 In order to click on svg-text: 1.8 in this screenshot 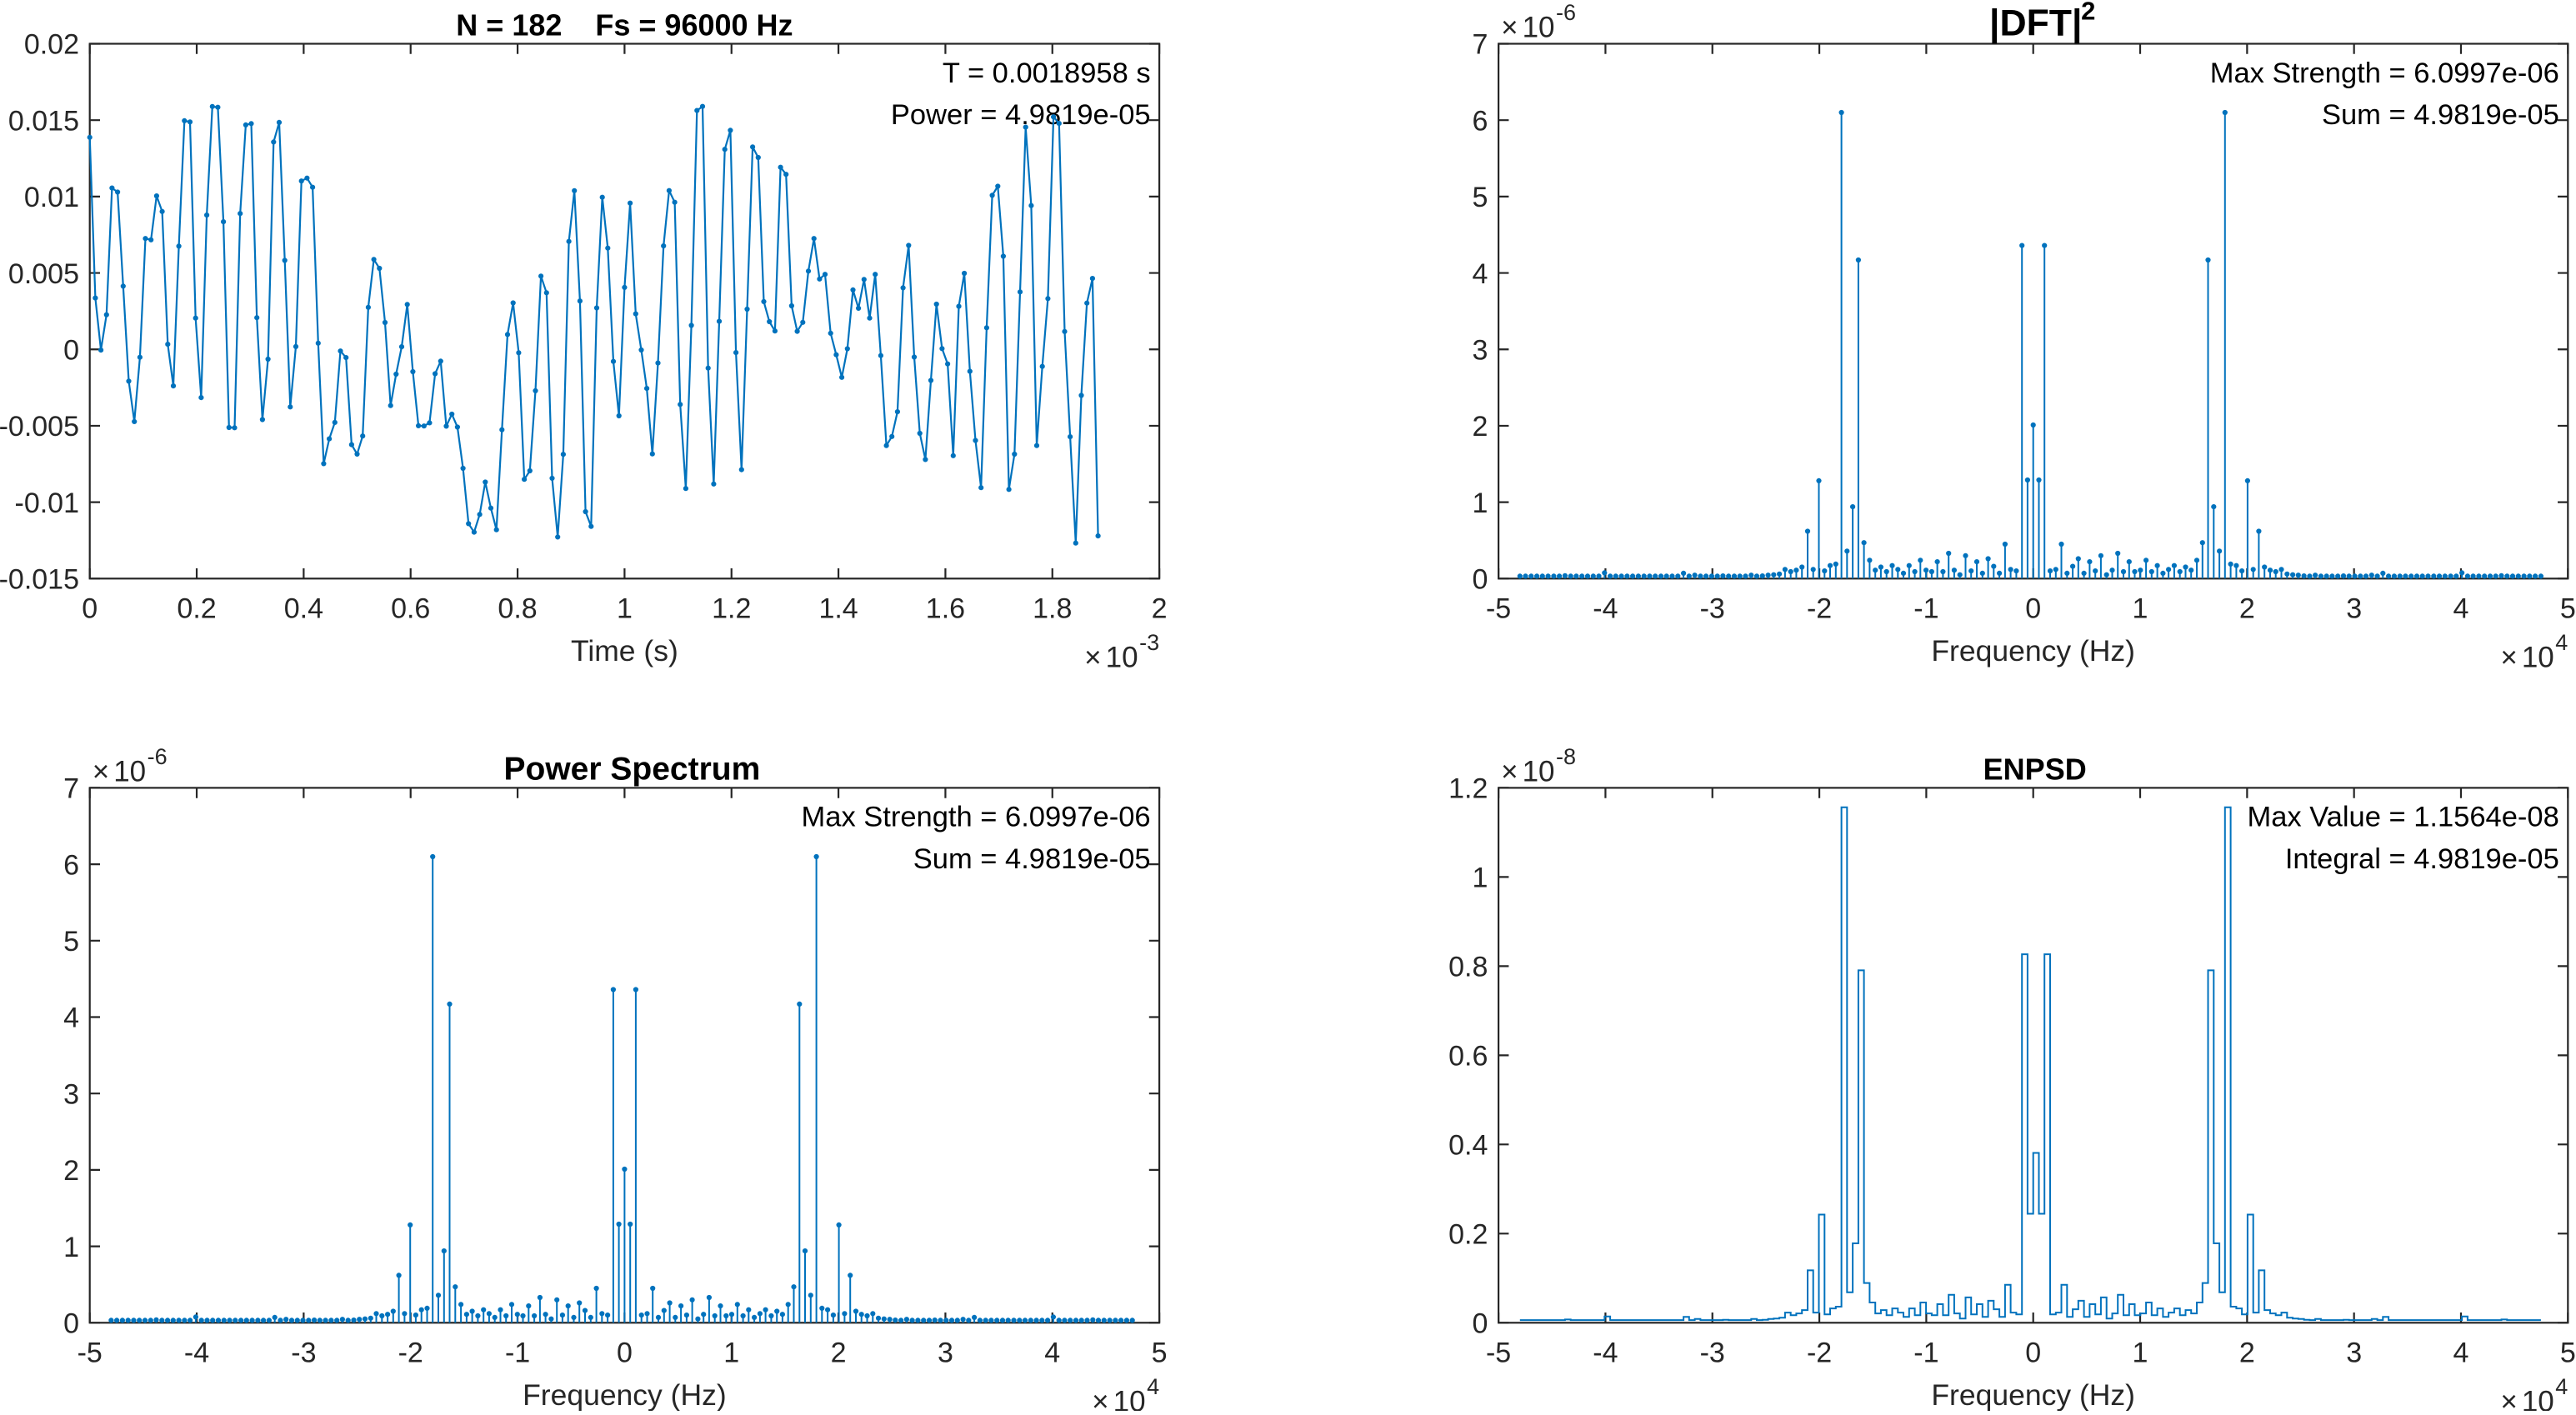, I will do `click(1052, 609)`.